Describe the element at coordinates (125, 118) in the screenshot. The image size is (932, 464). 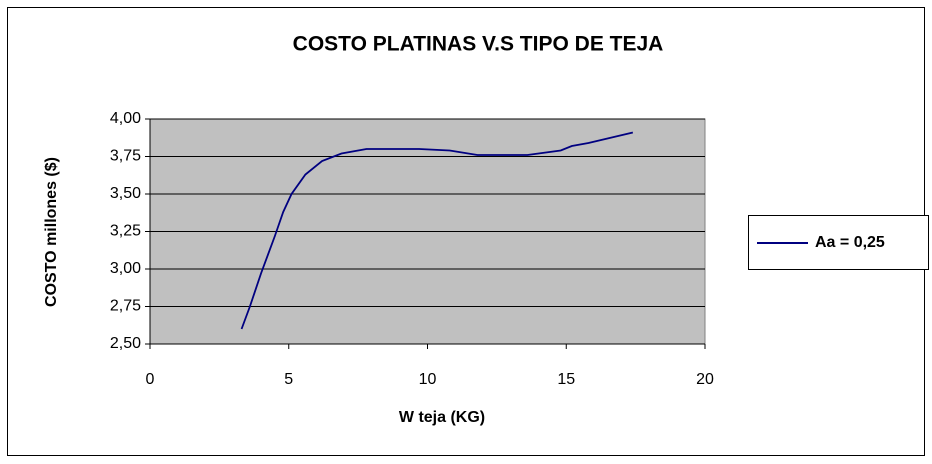
I see `y-tick-label: 4,00` at that location.